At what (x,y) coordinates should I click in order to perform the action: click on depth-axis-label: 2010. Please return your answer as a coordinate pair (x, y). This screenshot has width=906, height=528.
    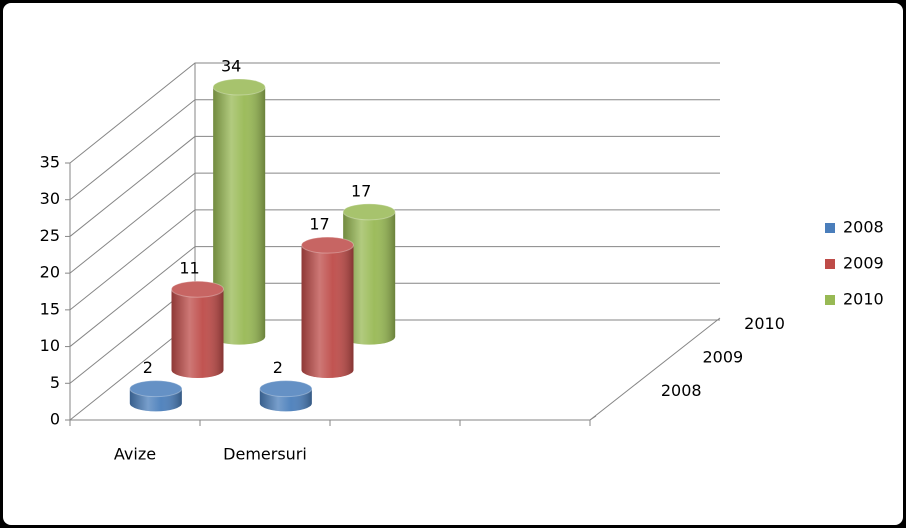
    Looking at the image, I should click on (764, 323).